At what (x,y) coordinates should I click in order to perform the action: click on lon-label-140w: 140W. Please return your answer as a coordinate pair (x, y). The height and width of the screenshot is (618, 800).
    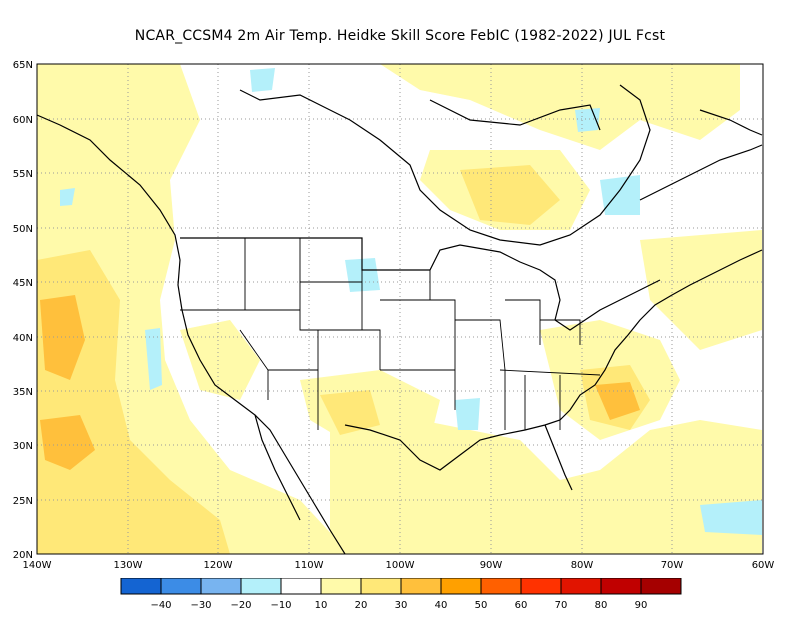
    Looking at the image, I should click on (37, 565).